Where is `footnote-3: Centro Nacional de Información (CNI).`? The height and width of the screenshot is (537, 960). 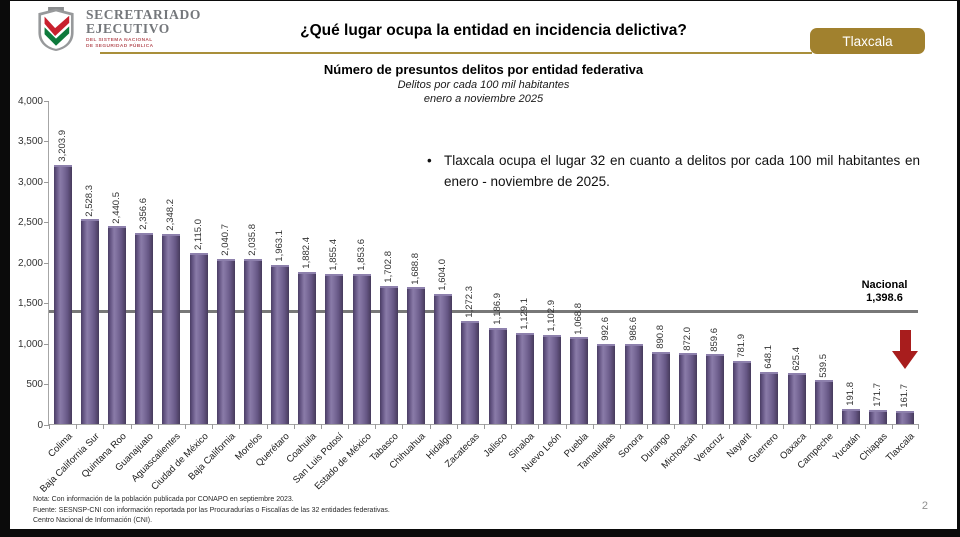
footnote-3: Centro Nacional de Información (CNI). is located at coordinates (93, 520).